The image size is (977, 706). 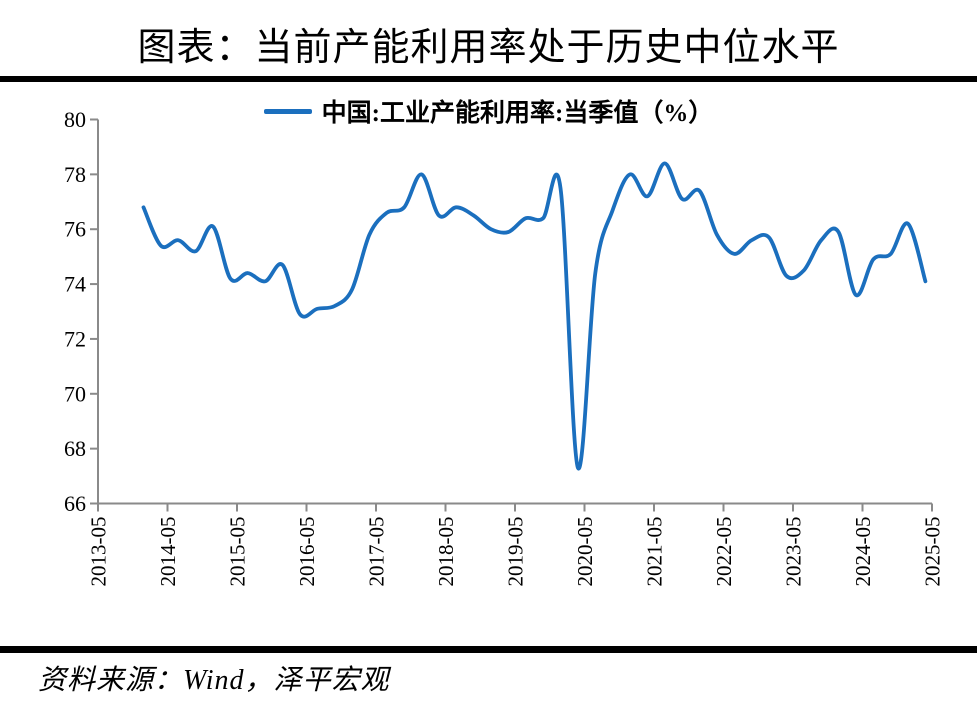 What do you see at coordinates (75, 393) in the screenshot?
I see `y-tick-label: 70` at bounding box center [75, 393].